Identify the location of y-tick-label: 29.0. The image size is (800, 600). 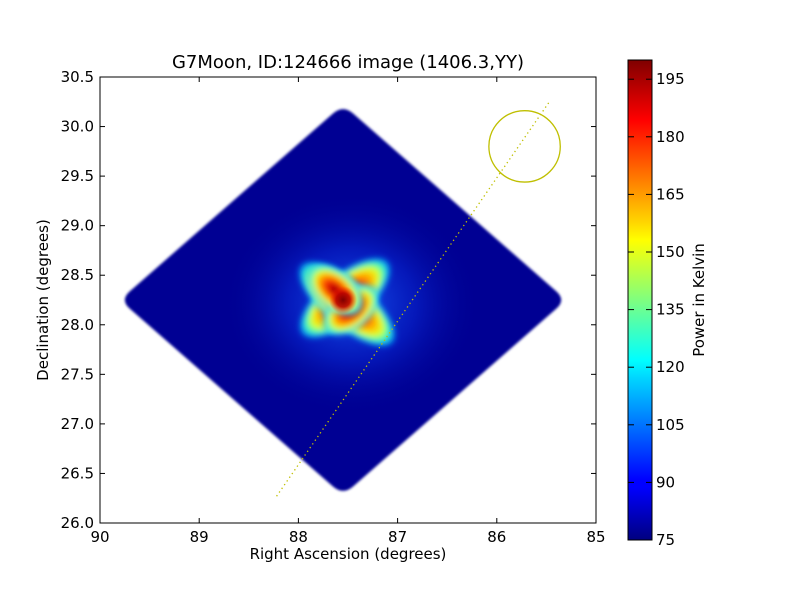
(77, 226).